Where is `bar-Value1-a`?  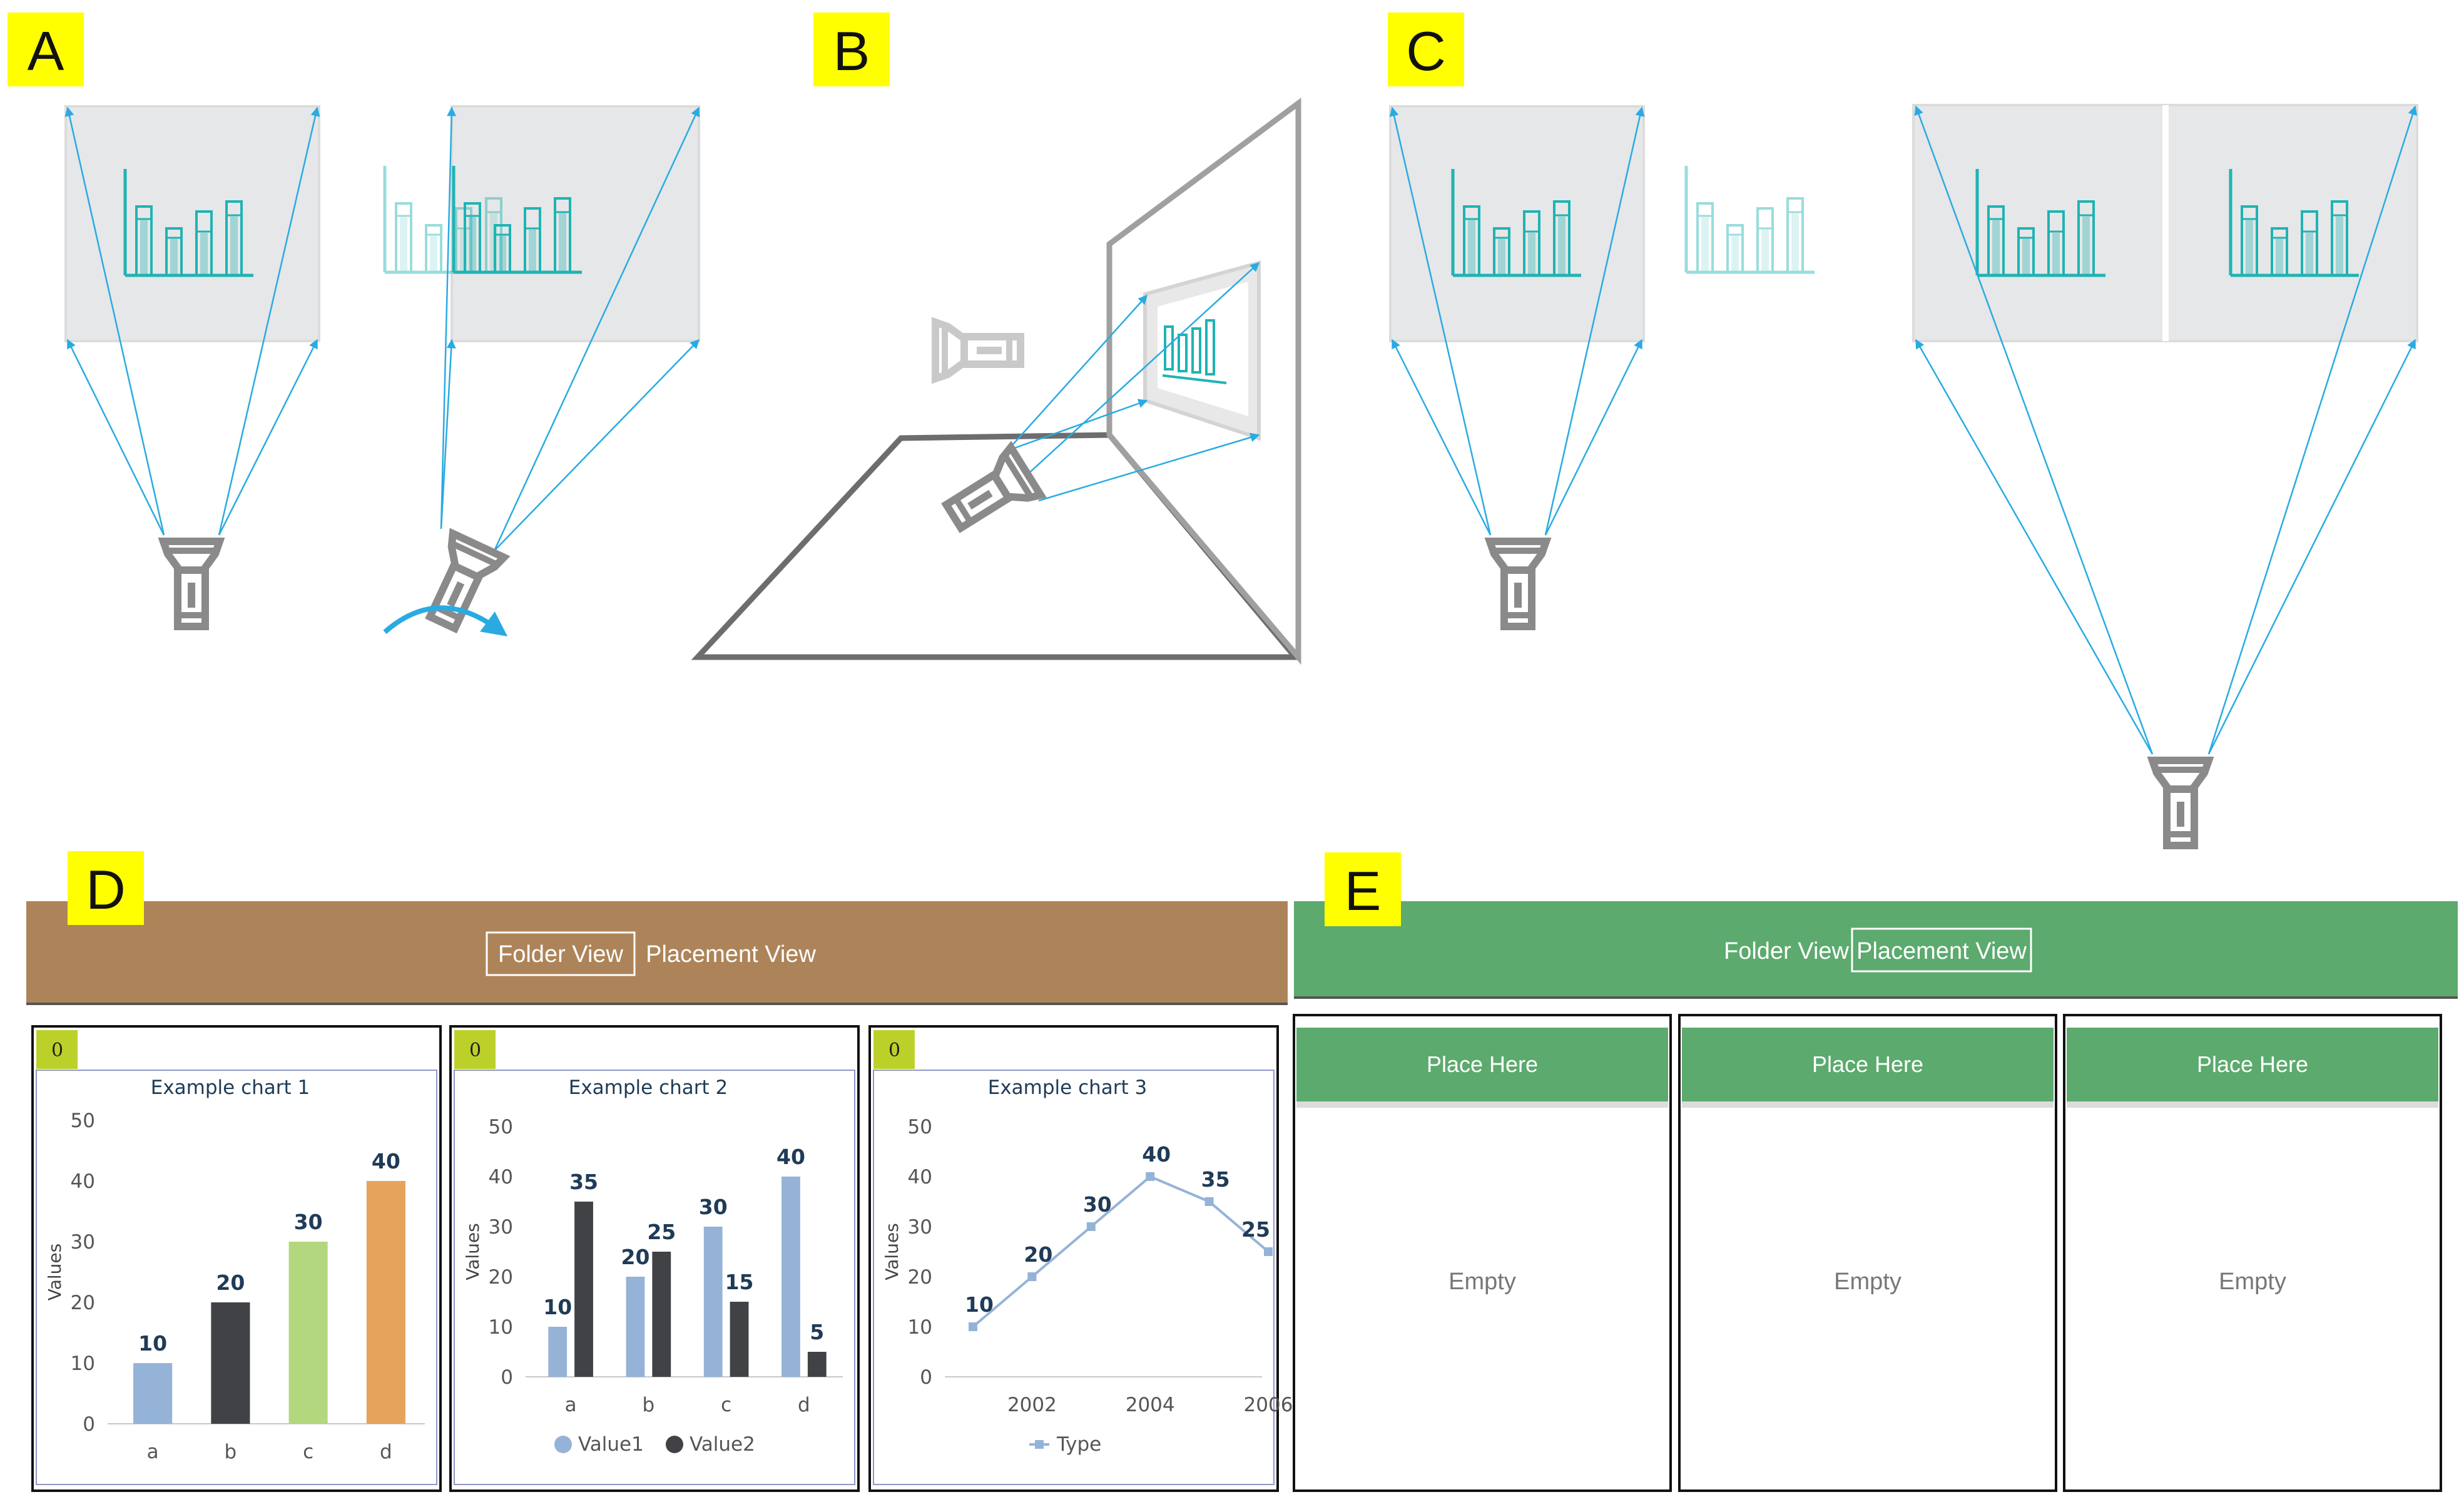 bar-Value1-a is located at coordinates (558, 1352).